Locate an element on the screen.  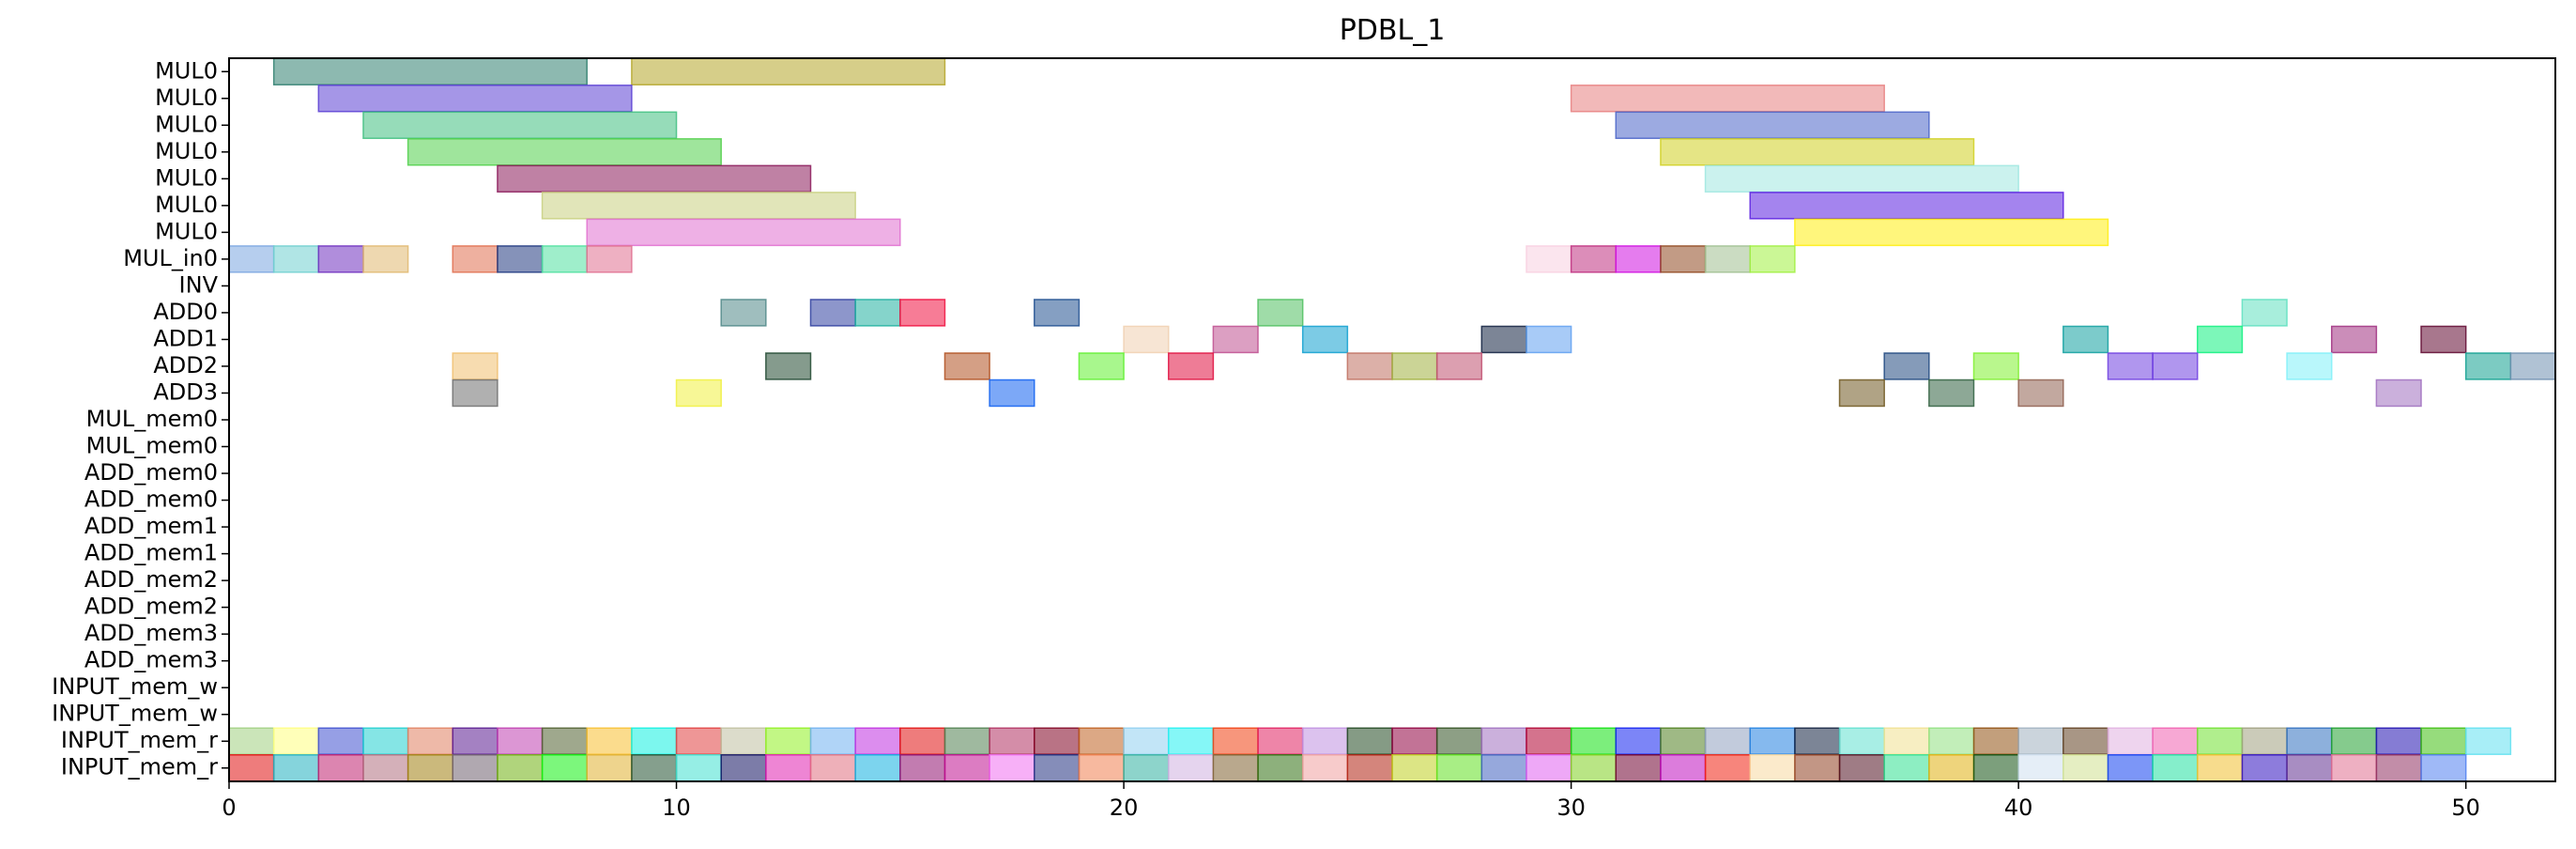
x-tick-label: 30 is located at coordinates (1571, 808).